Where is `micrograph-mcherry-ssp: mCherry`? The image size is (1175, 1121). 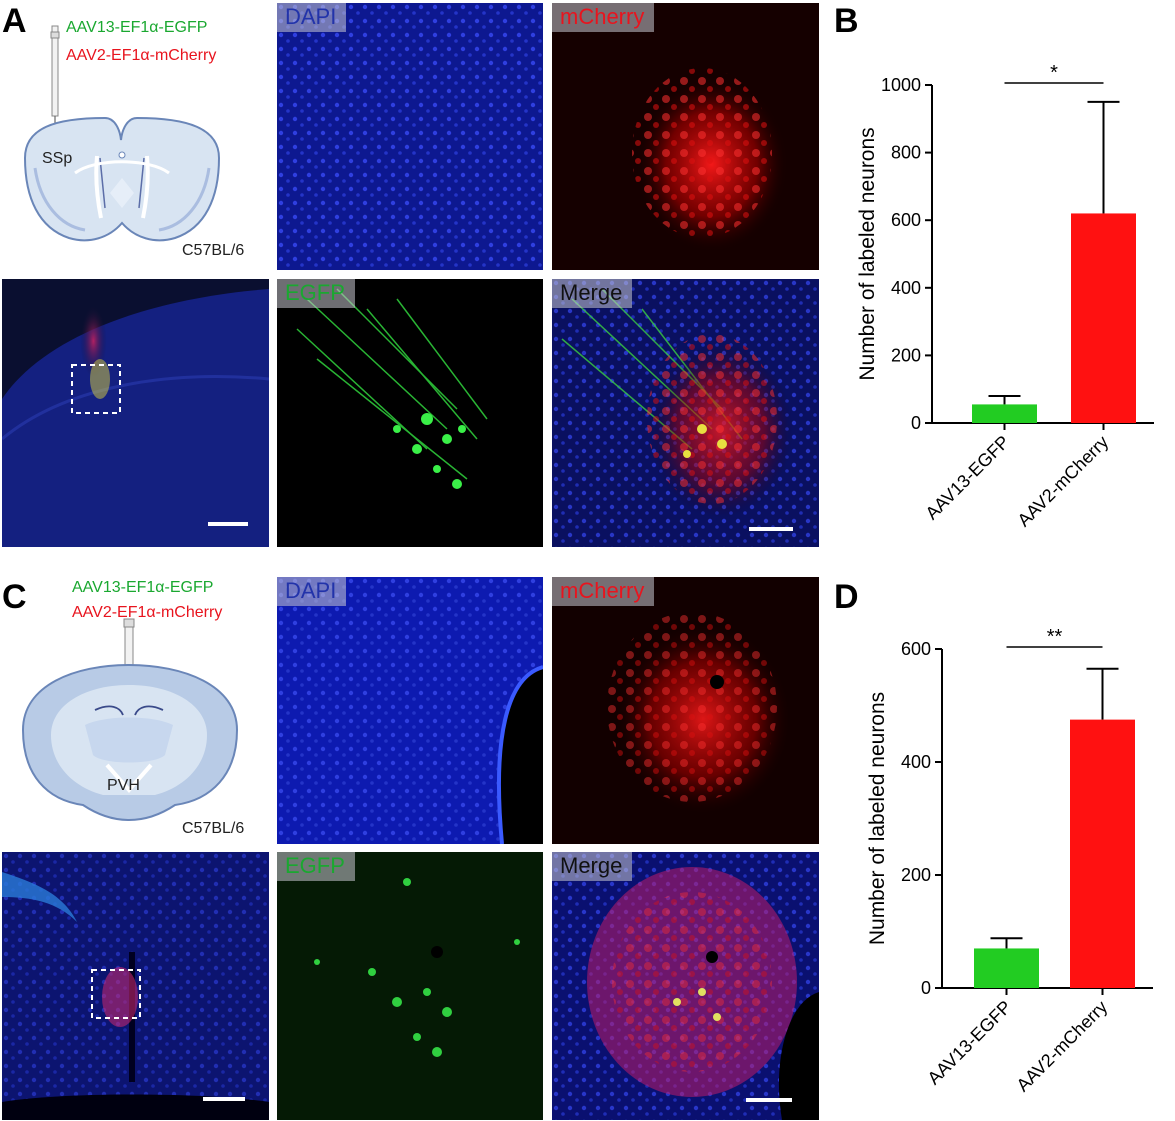
micrograph-mcherry-ssp: mCherry is located at coordinates (685, 136).